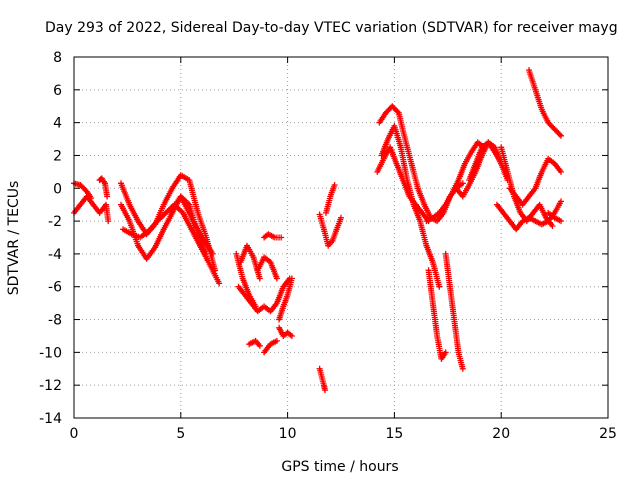 This screenshot has height=480, width=640. I want to click on x-tick-label: 25, so click(608, 434).